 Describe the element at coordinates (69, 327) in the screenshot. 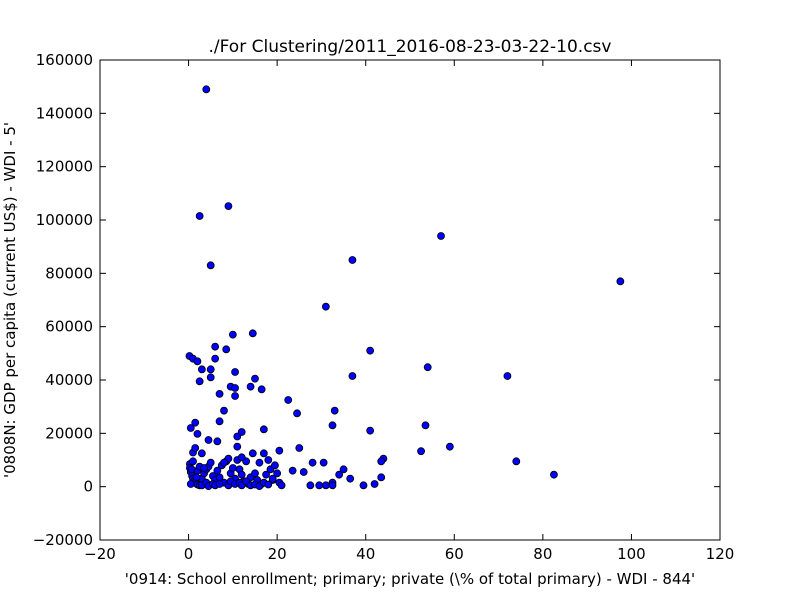

I see `y-tick-label: 60000` at that location.